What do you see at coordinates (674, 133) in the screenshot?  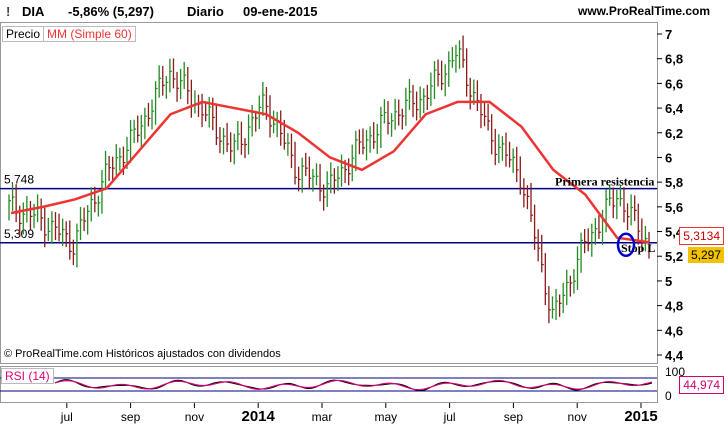 I see `y-tick-label: 6,2` at bounding box center [674, 133].